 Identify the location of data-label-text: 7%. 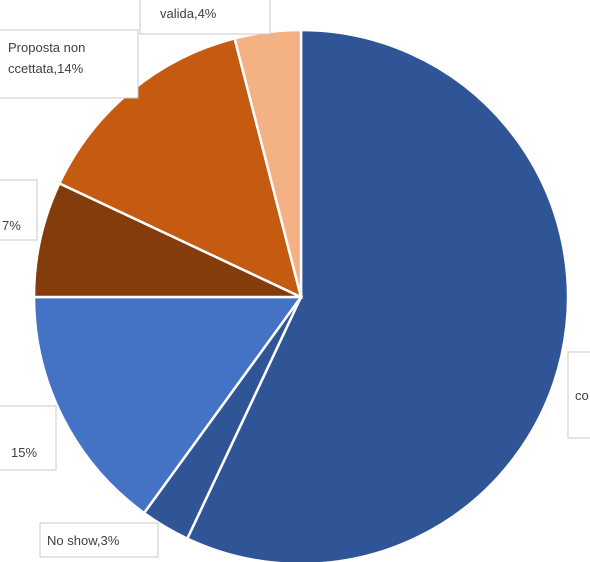
(11, 225).